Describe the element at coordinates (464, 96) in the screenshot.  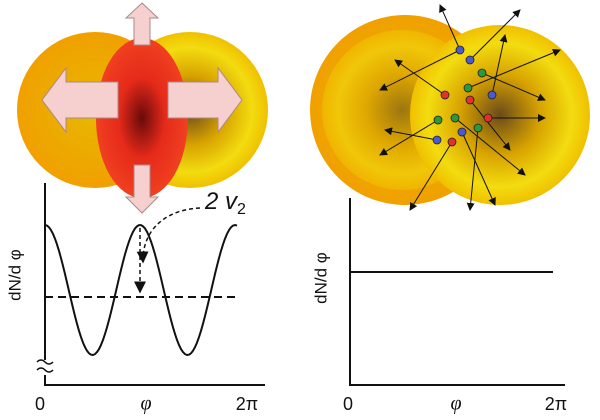
I see `particles` at that location.